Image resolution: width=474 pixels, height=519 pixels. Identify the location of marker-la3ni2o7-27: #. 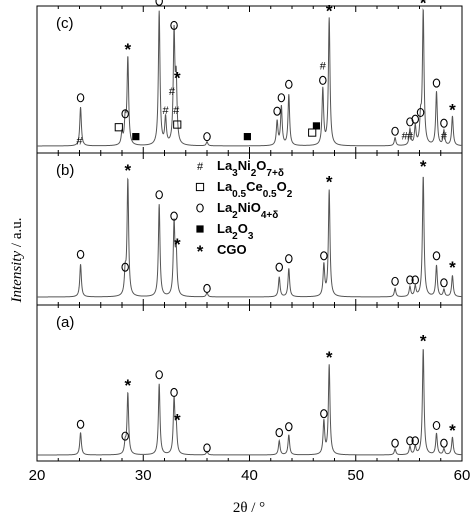
(444, 136).